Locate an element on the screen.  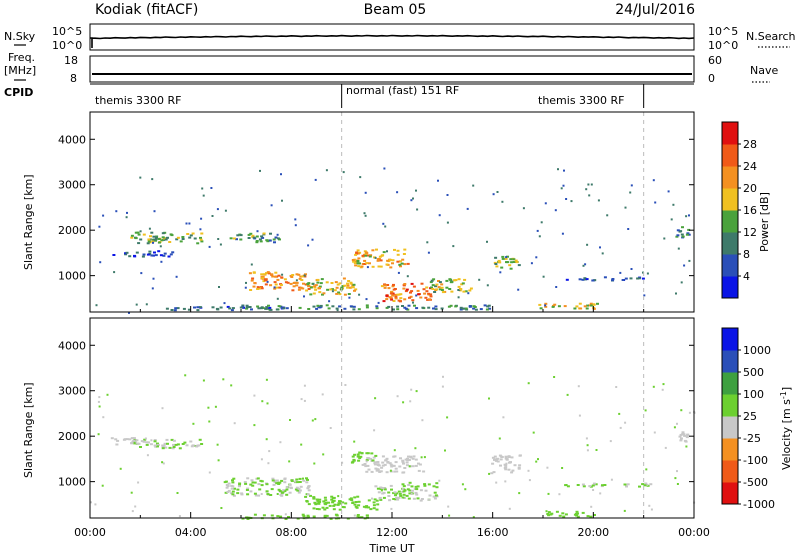
freq-tick-left-top: 18 is located at coordinates (71, 60).